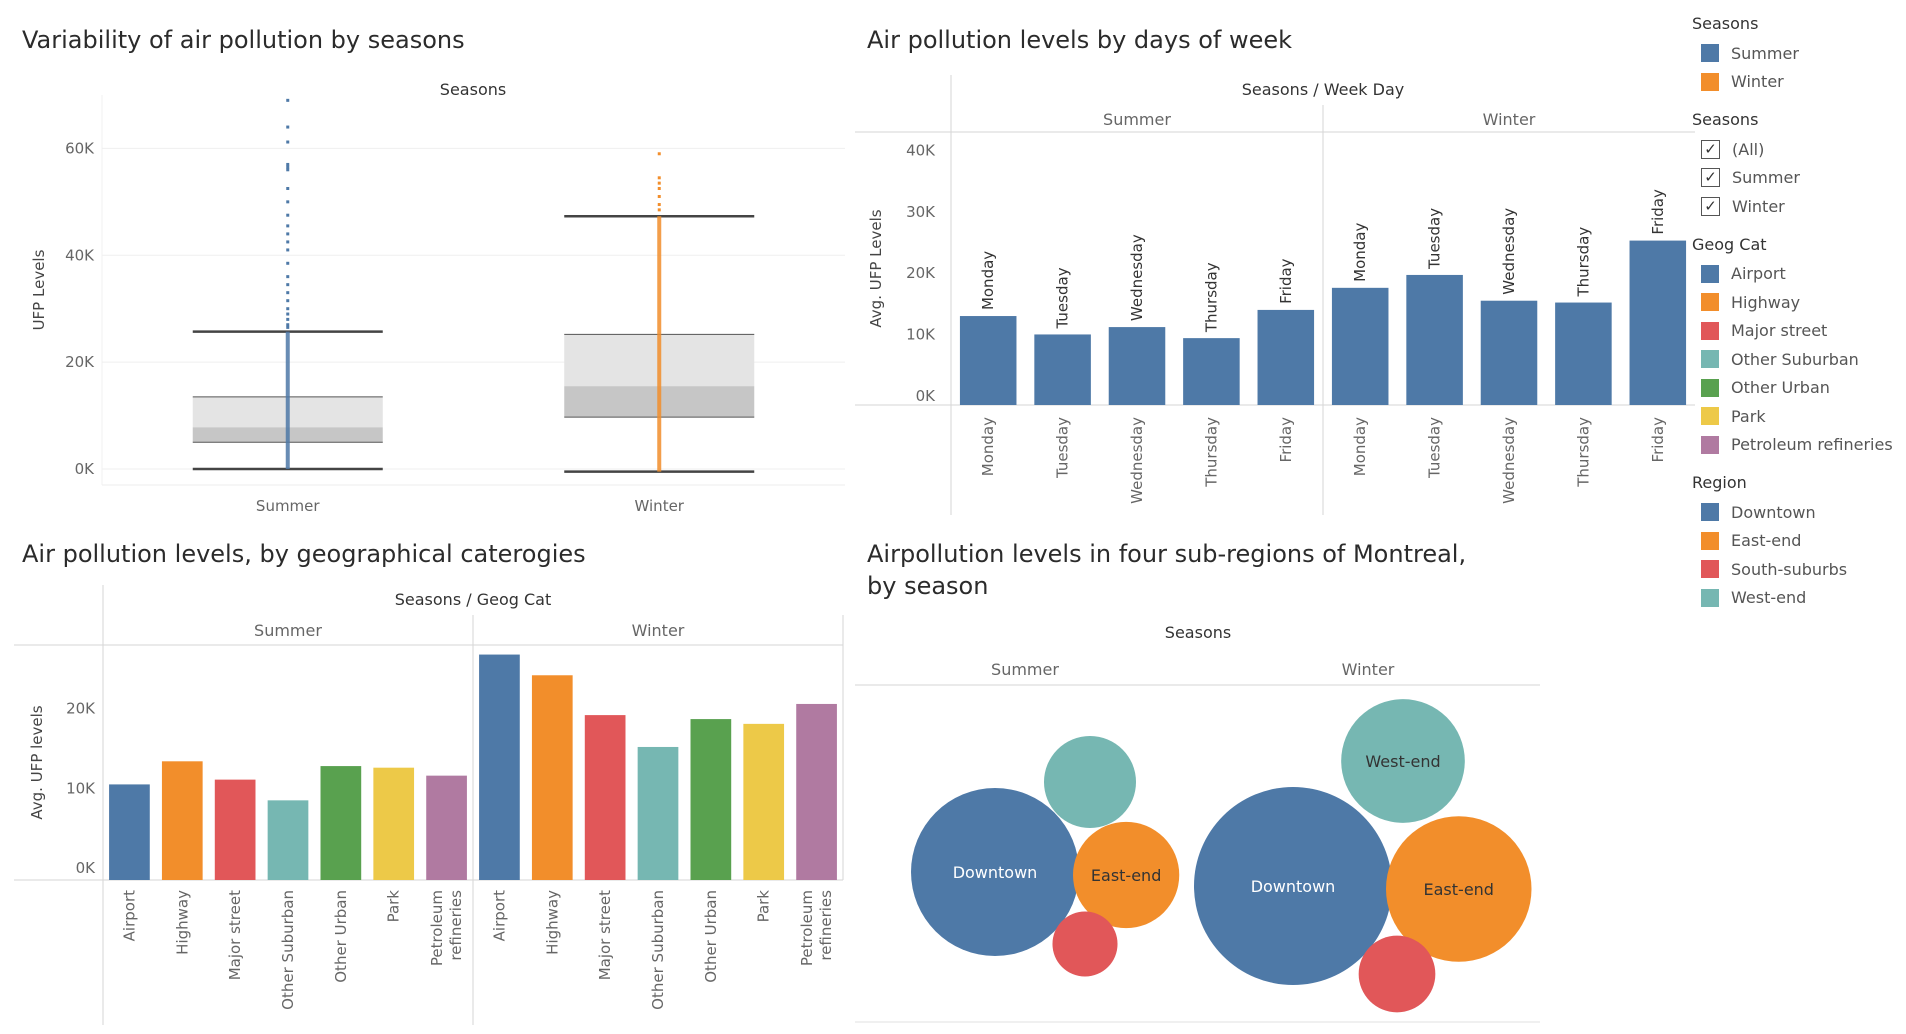 Image resolution: width=1906 pixels, height=1034 pixels. I want to click on bubble-label: West-end, so click(1402, 761).